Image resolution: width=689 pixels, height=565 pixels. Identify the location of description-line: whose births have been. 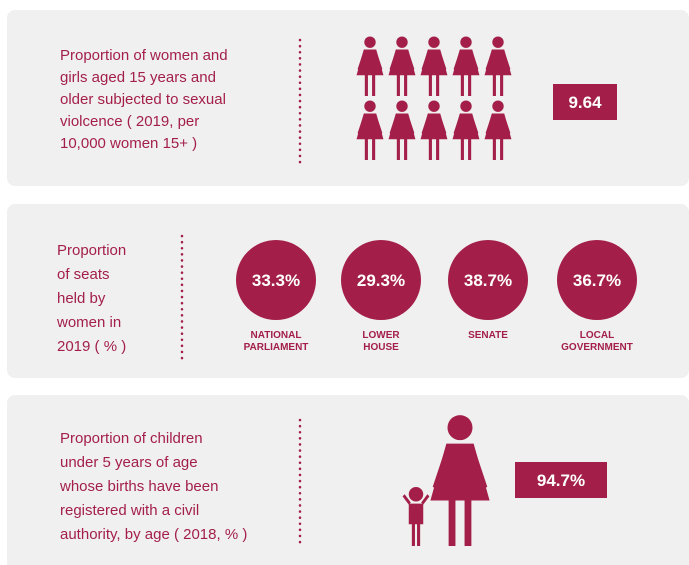
(138, 486).